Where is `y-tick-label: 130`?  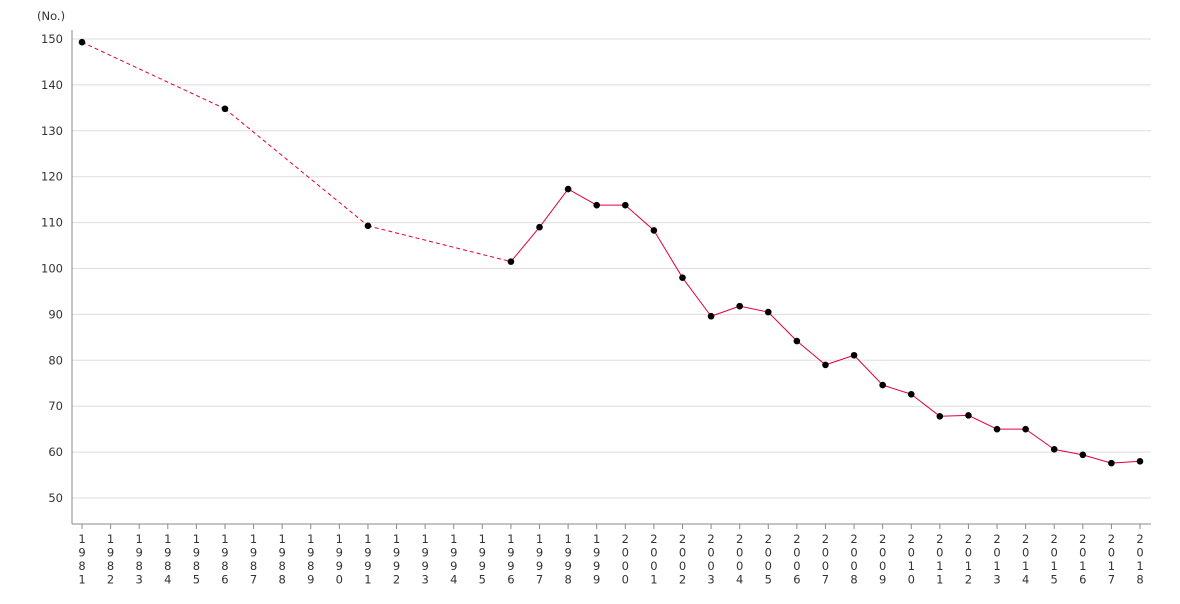
y-tick-label: 130 is located at coordinates (52, 131).